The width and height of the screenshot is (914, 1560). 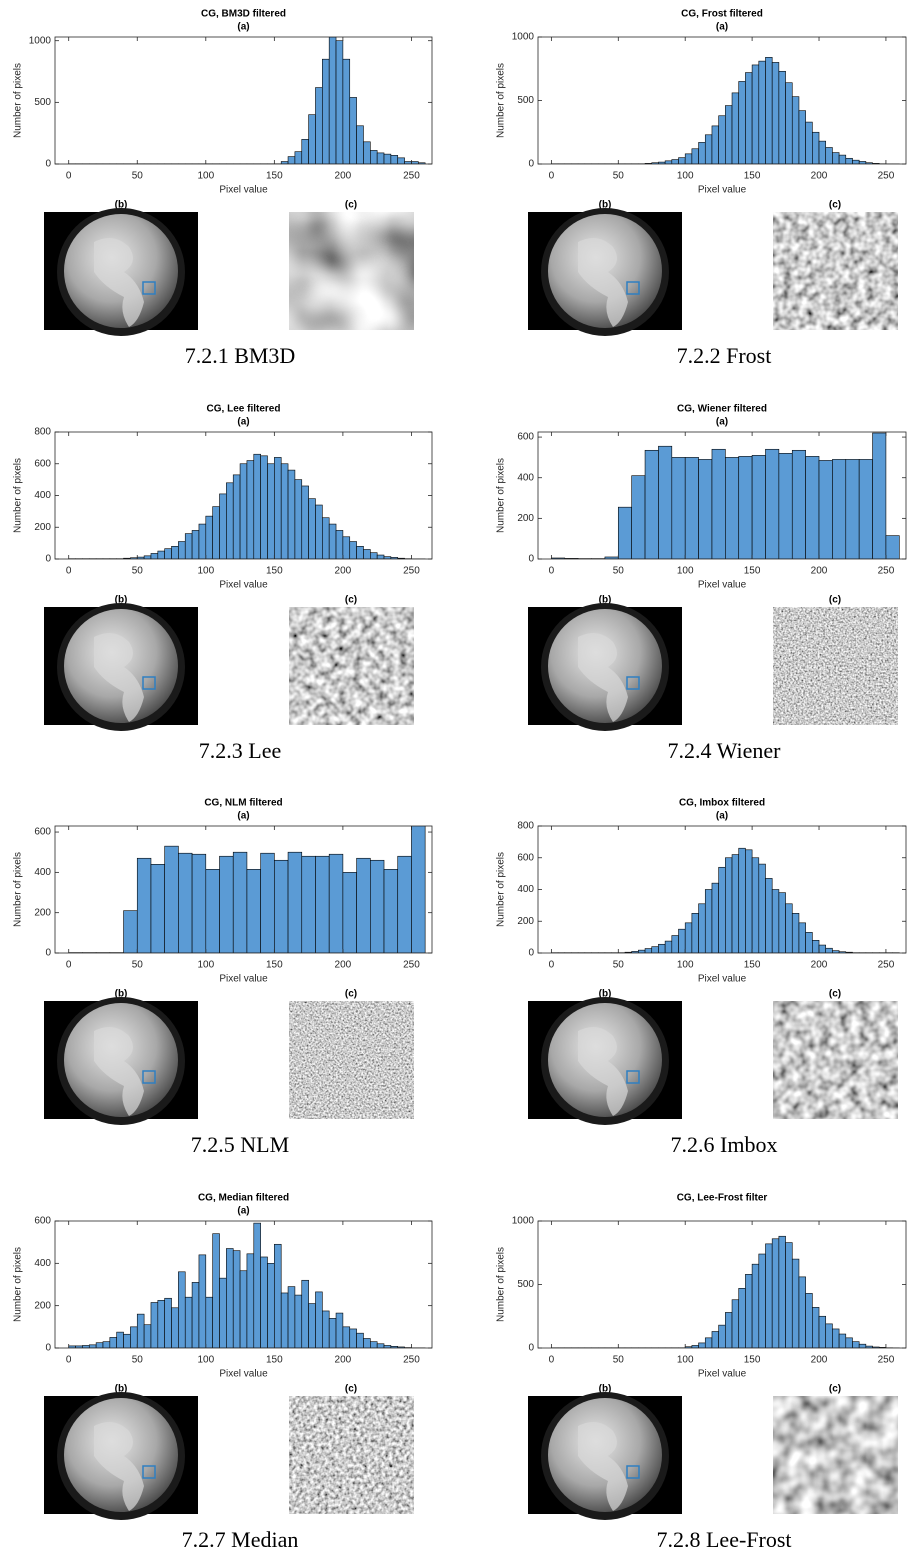 What do you see at coordinates (722, 409) in the screenshot?
I see `chart-title: CG, Wiener filtered` at bounding box center [722, 409].